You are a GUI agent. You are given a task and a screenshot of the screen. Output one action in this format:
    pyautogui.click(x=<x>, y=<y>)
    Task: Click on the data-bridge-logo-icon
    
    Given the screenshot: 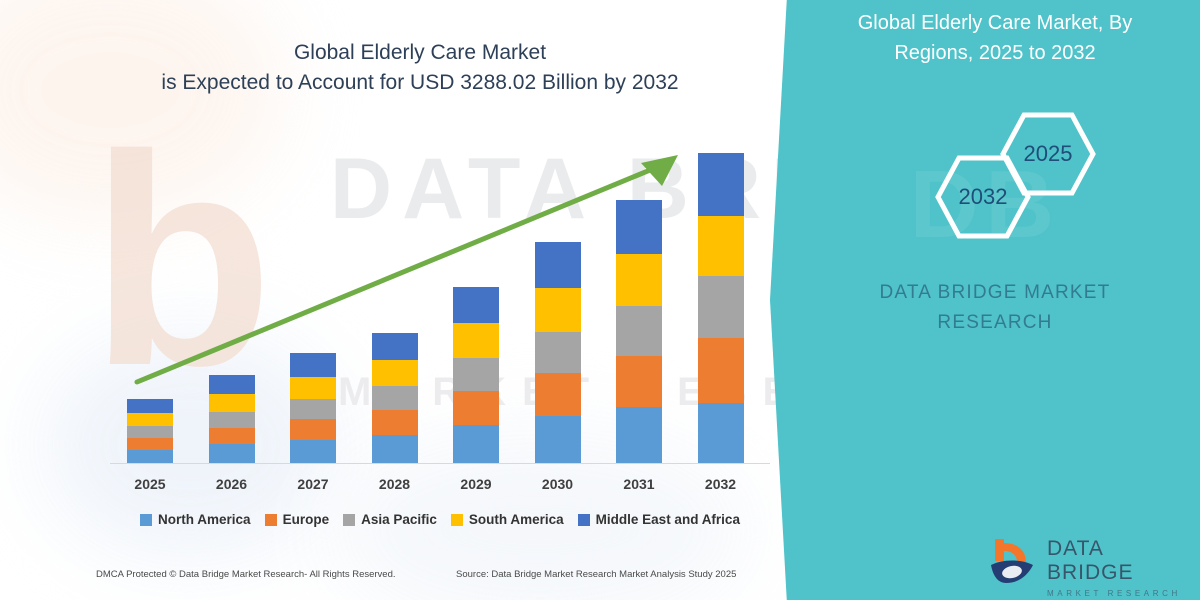 What is the action you would take?
    pyautogui.click(x=1012, y=561)
    